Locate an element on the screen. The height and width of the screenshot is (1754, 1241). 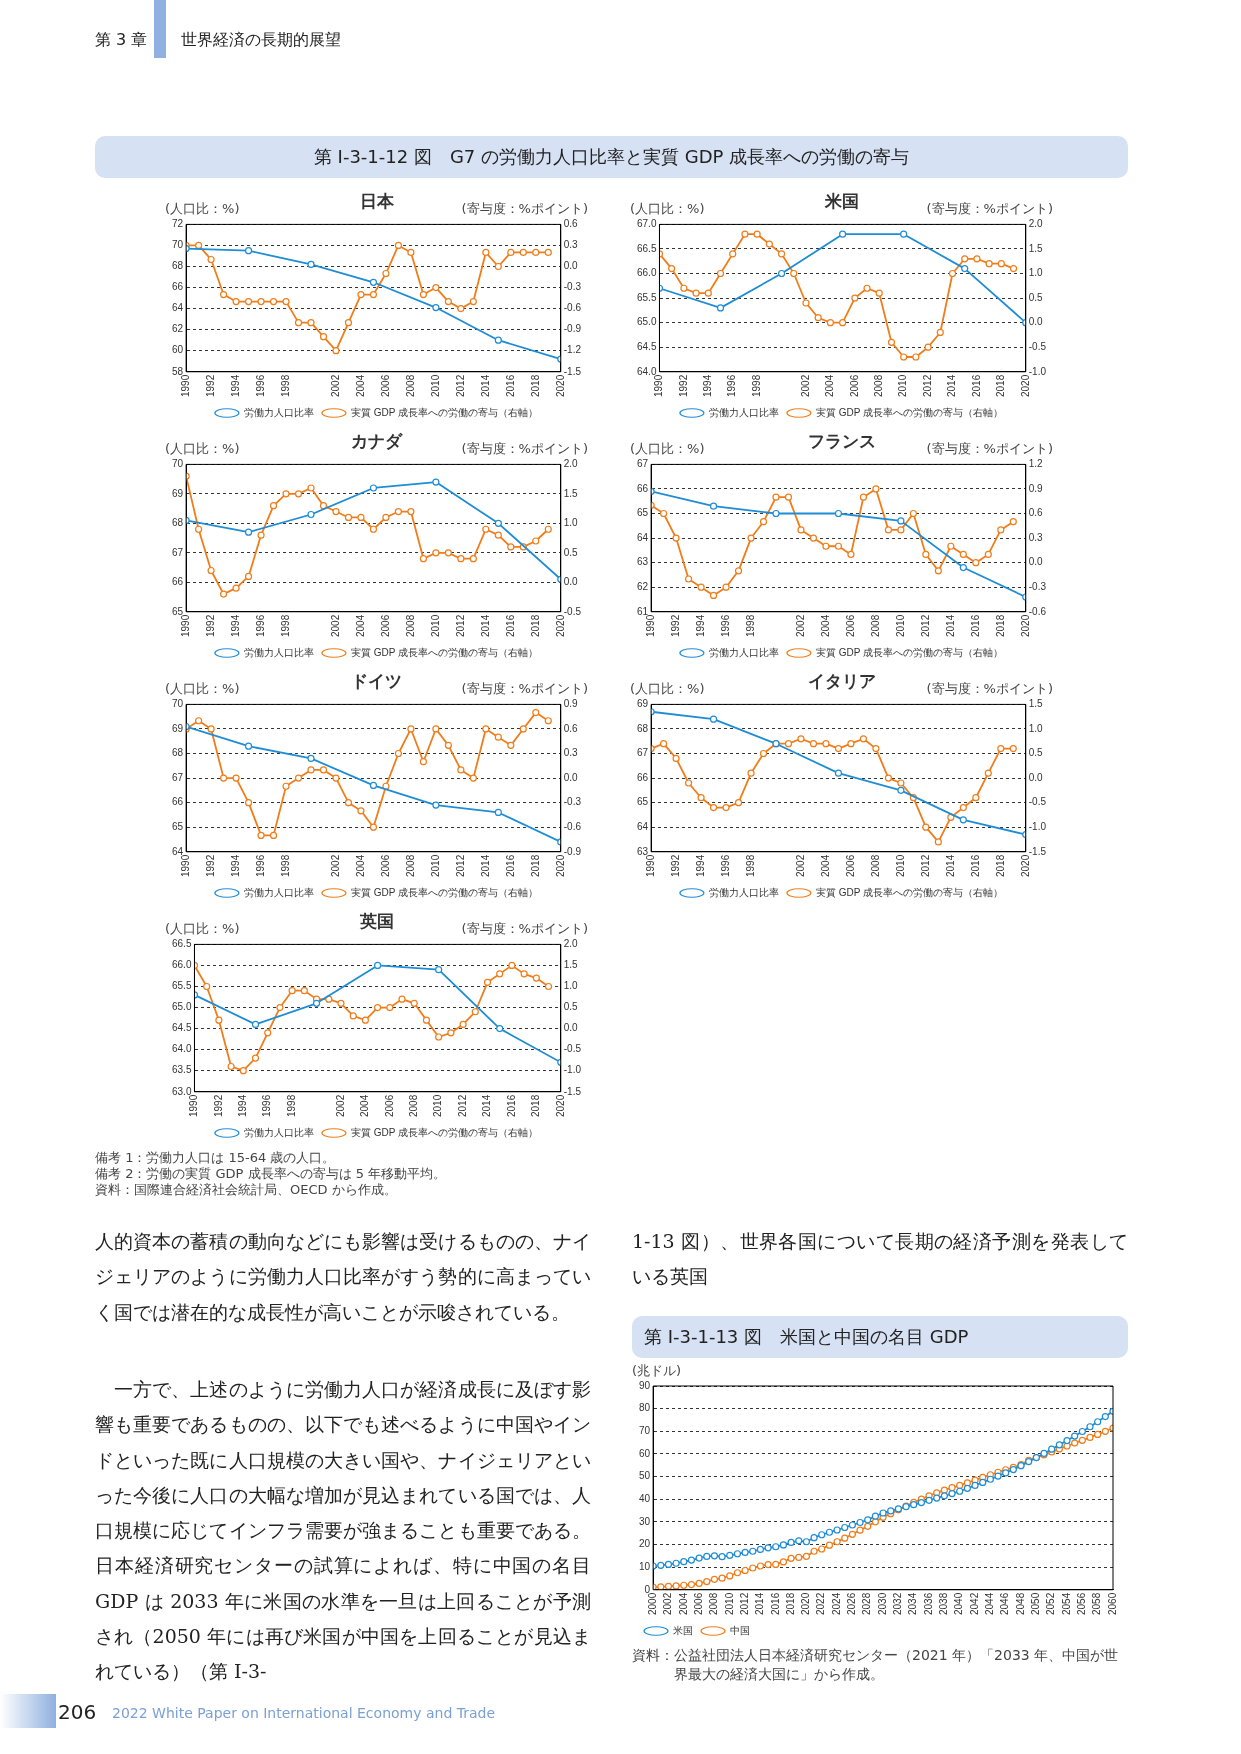
legend-label: 米国 is located at coordinates (683, 1630).